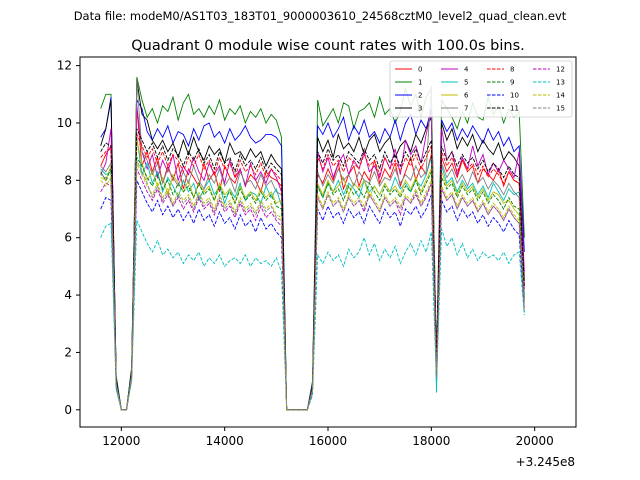  Describe the element at coordinates (466, 96) in the screenshot. I see `legend-label-6: 6` at that location.